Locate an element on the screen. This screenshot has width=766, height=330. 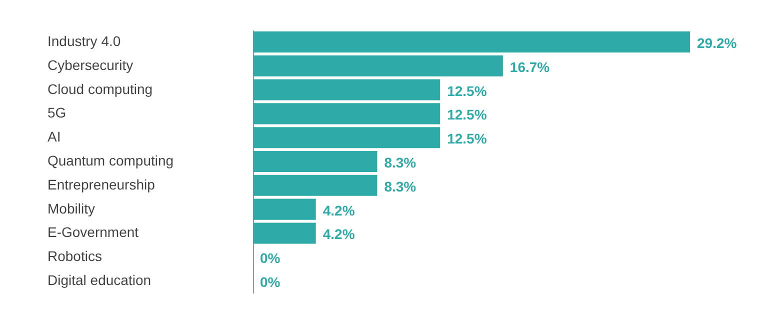
y-tick-label: Cloud computing is located at coordinates (100, 88).